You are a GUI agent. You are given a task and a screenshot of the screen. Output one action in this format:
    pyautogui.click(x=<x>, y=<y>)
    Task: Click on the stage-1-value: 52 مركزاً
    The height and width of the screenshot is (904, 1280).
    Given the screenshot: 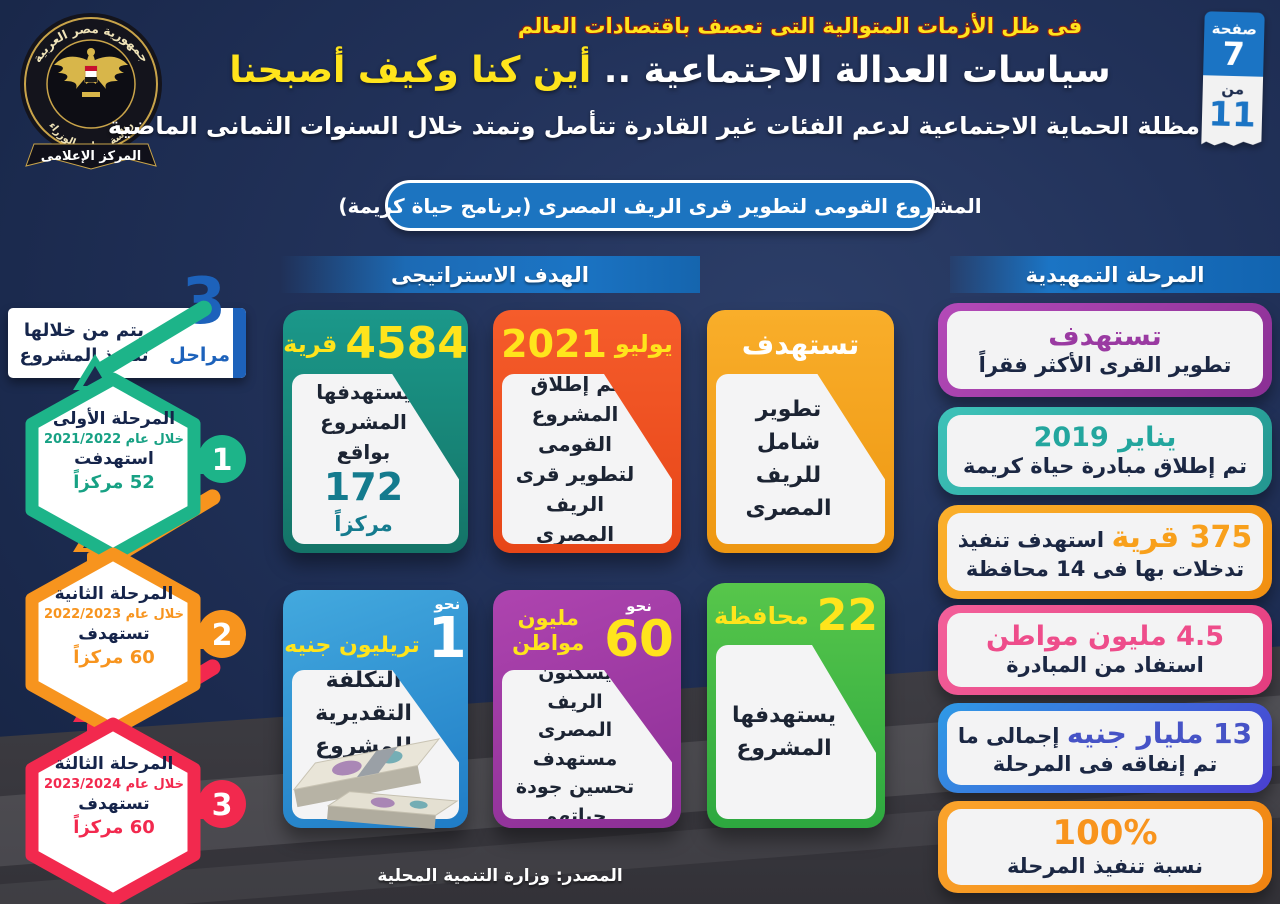 What is the action you would take?
    pyautogui.click(x=114, y=483)
    